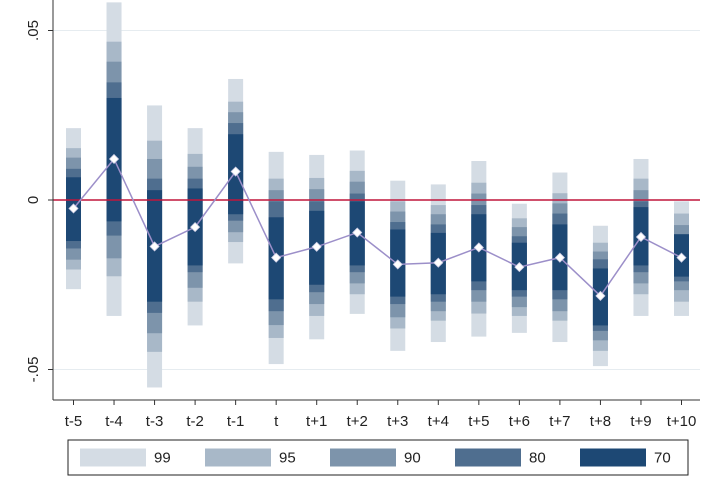  What do you see at coordinates (478, 421) in the screenshot?
I see `x-tick-label: t+5` at bounding box center [478, 421].